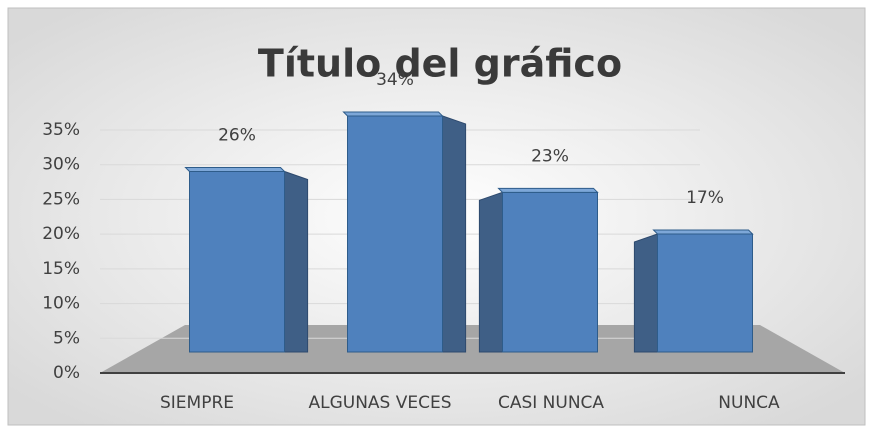 The height and width of the screenshot is (430, 873). Describe the element at coordinates (66, 338) in the screenshot. I see `y-tick-label: 5%` at that location.